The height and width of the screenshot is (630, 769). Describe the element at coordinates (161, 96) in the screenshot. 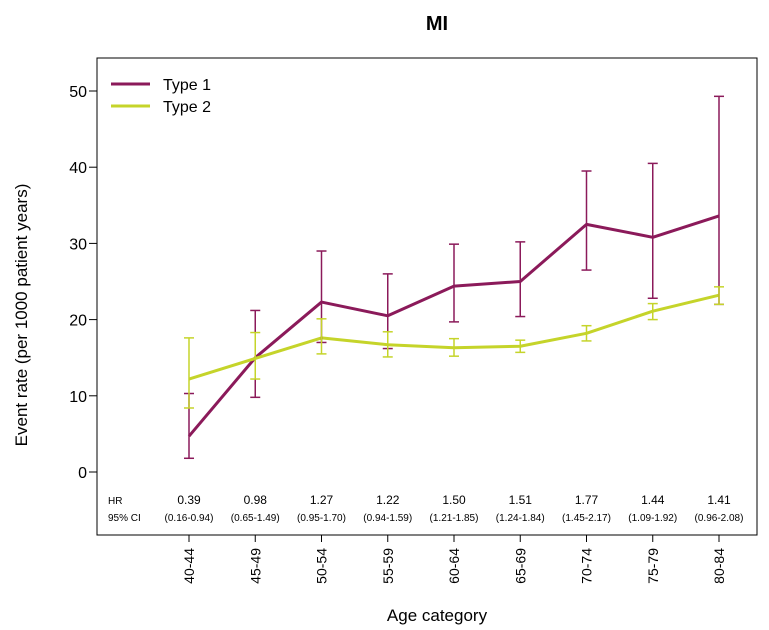

I see `legend: Type 1 Type 2` at that location.